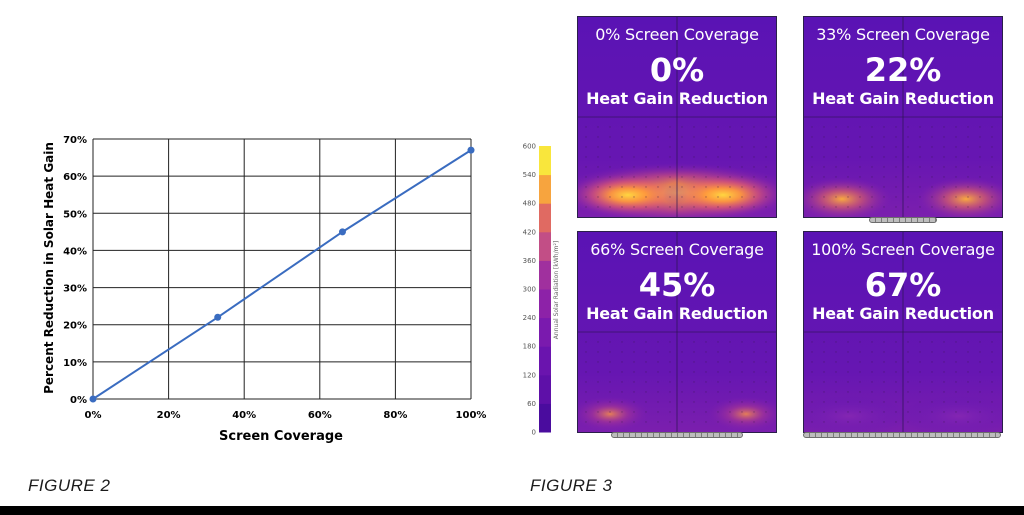 The image size is (1024, 515). Describe the element at coordinates (244, 415) in the screenshot. I see `x-tick-label: 40%` at that location.